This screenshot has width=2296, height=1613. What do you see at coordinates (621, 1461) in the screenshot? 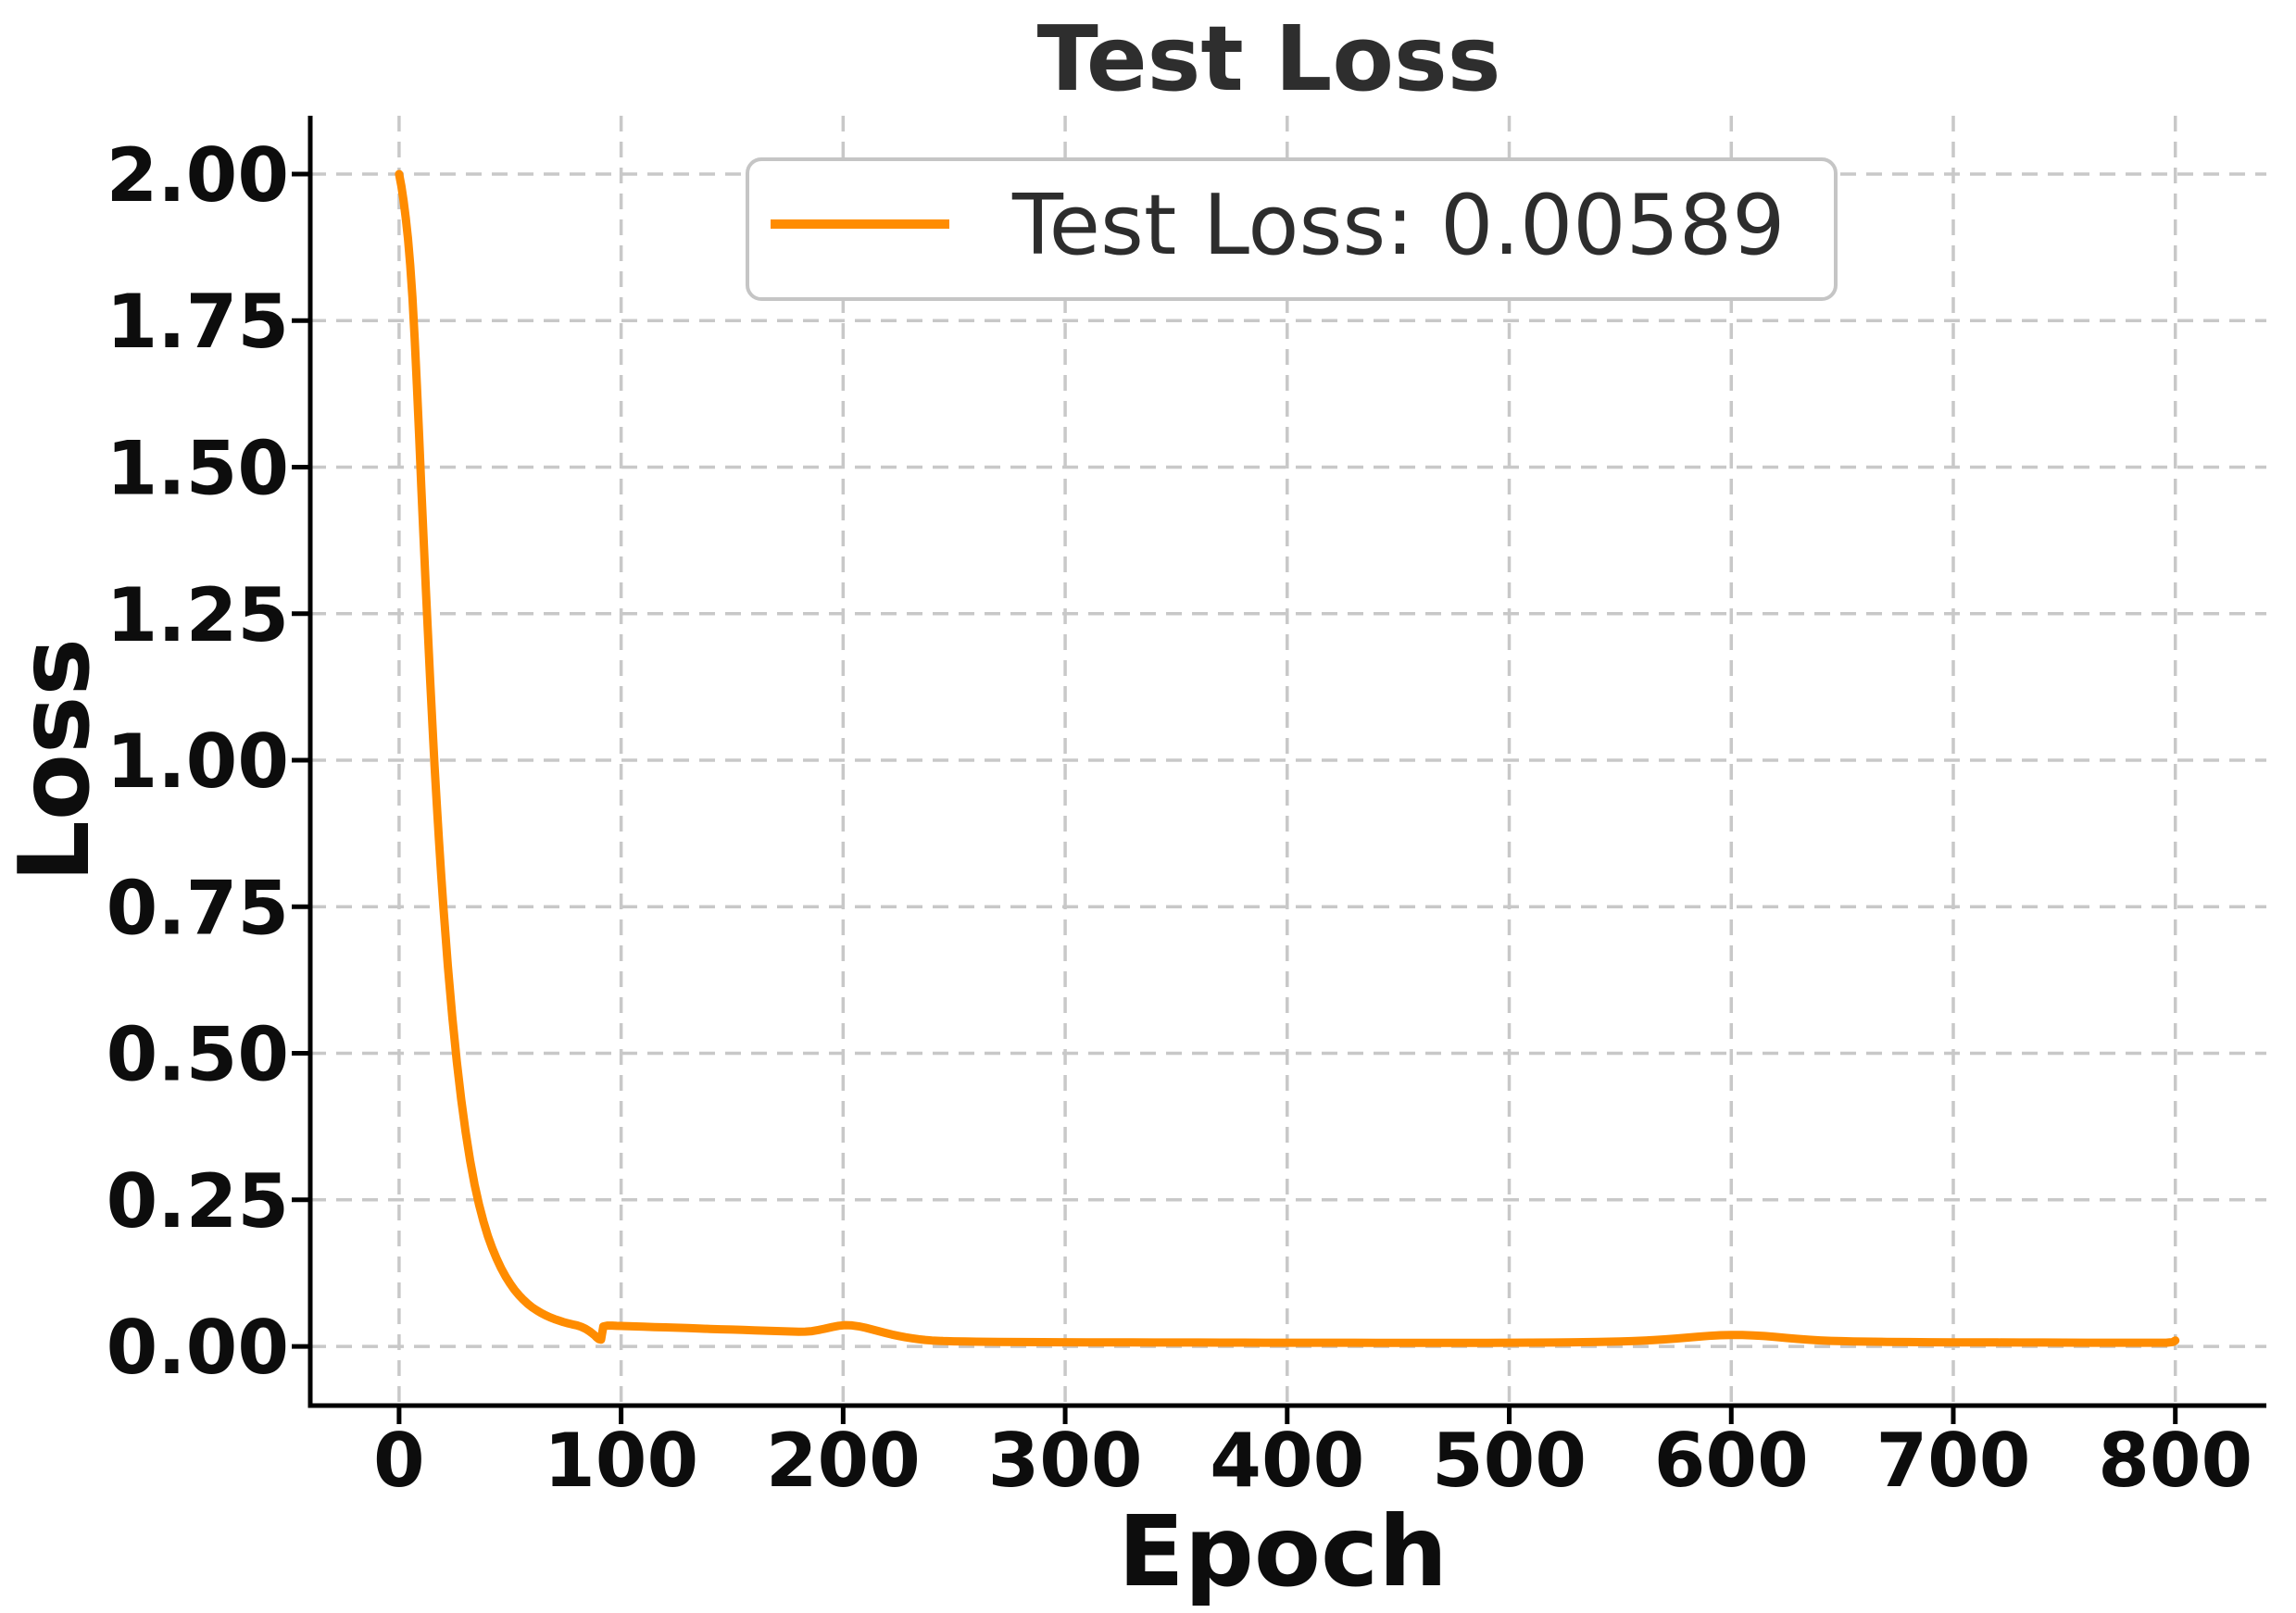
I see `x-tick-label: 100` at bounding box center [621, 1461].